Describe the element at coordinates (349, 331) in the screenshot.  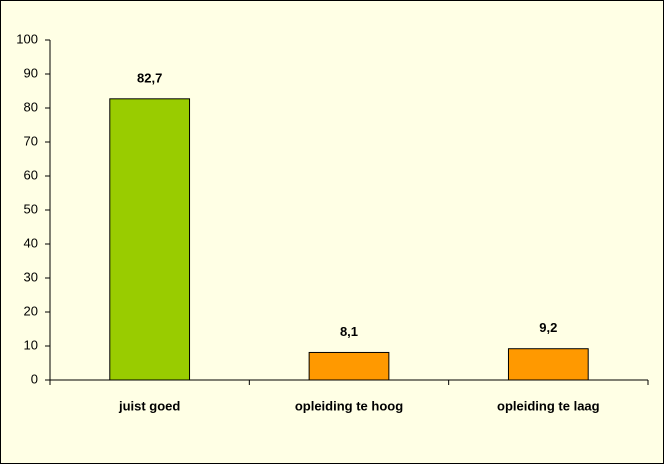
I see `value-label: 8,1` at that location.